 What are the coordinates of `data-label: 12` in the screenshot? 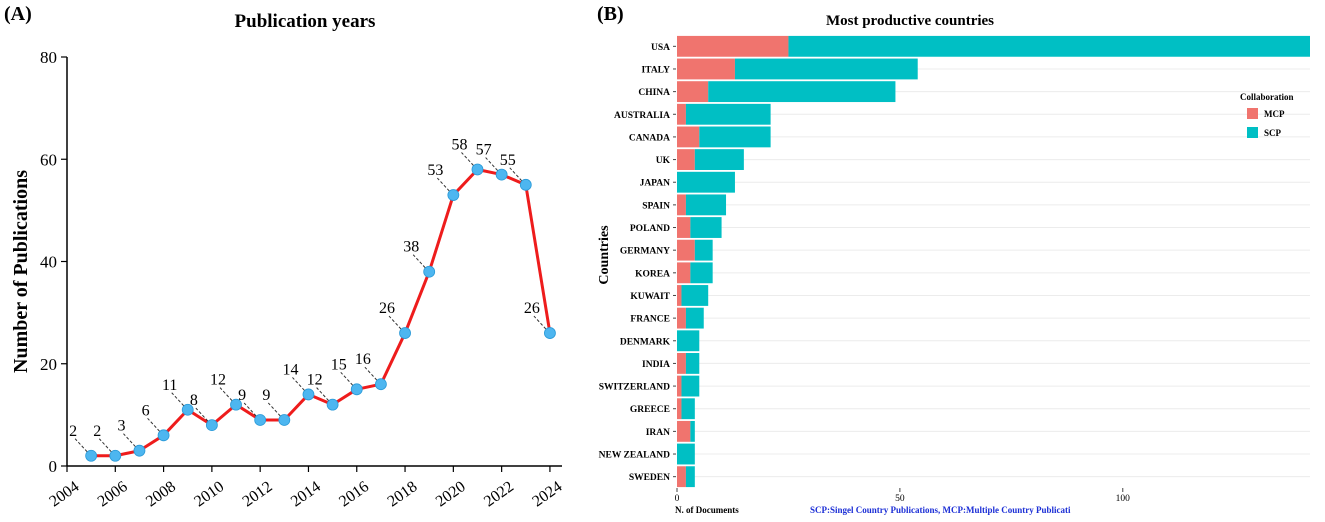 It's located at (315, 380).